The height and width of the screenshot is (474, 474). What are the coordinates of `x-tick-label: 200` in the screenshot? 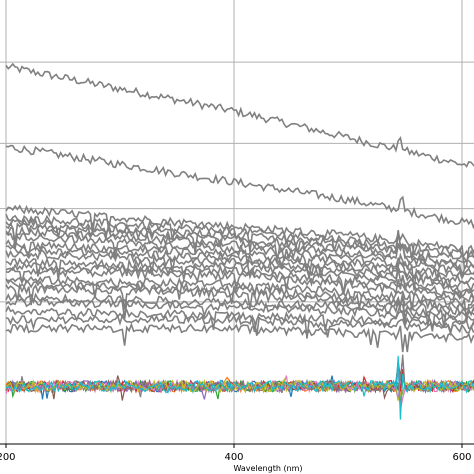 It's located at (8, 457).